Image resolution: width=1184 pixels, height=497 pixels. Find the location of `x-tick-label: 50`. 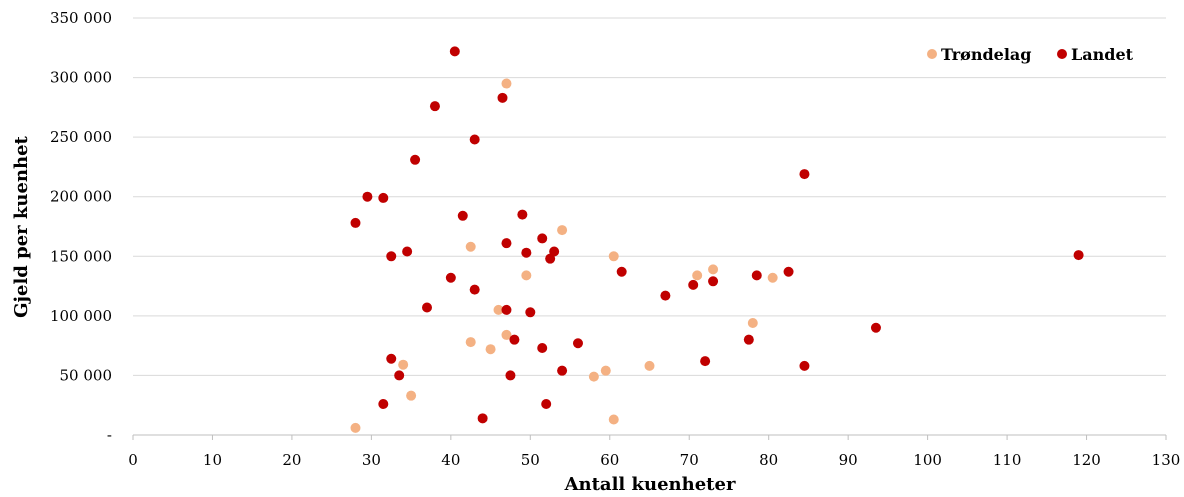

x-tick-label: 50 is located at coordinates (530, 460).